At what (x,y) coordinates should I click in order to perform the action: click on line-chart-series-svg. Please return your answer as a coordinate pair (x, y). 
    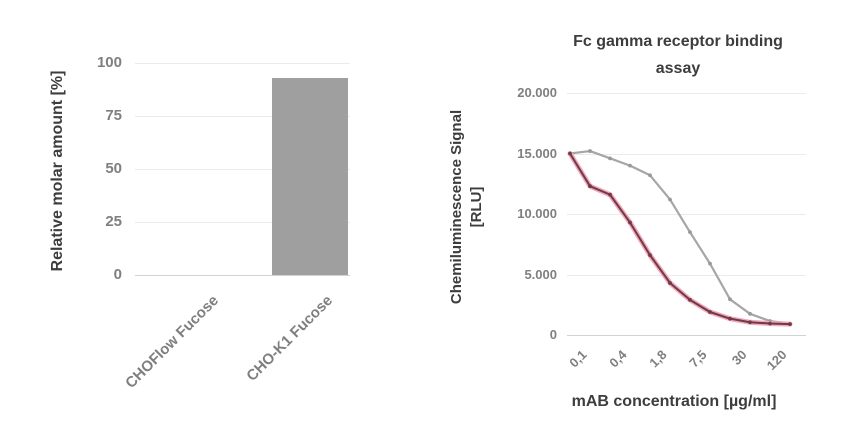
    Looking at the image, I should click on (680, 238).